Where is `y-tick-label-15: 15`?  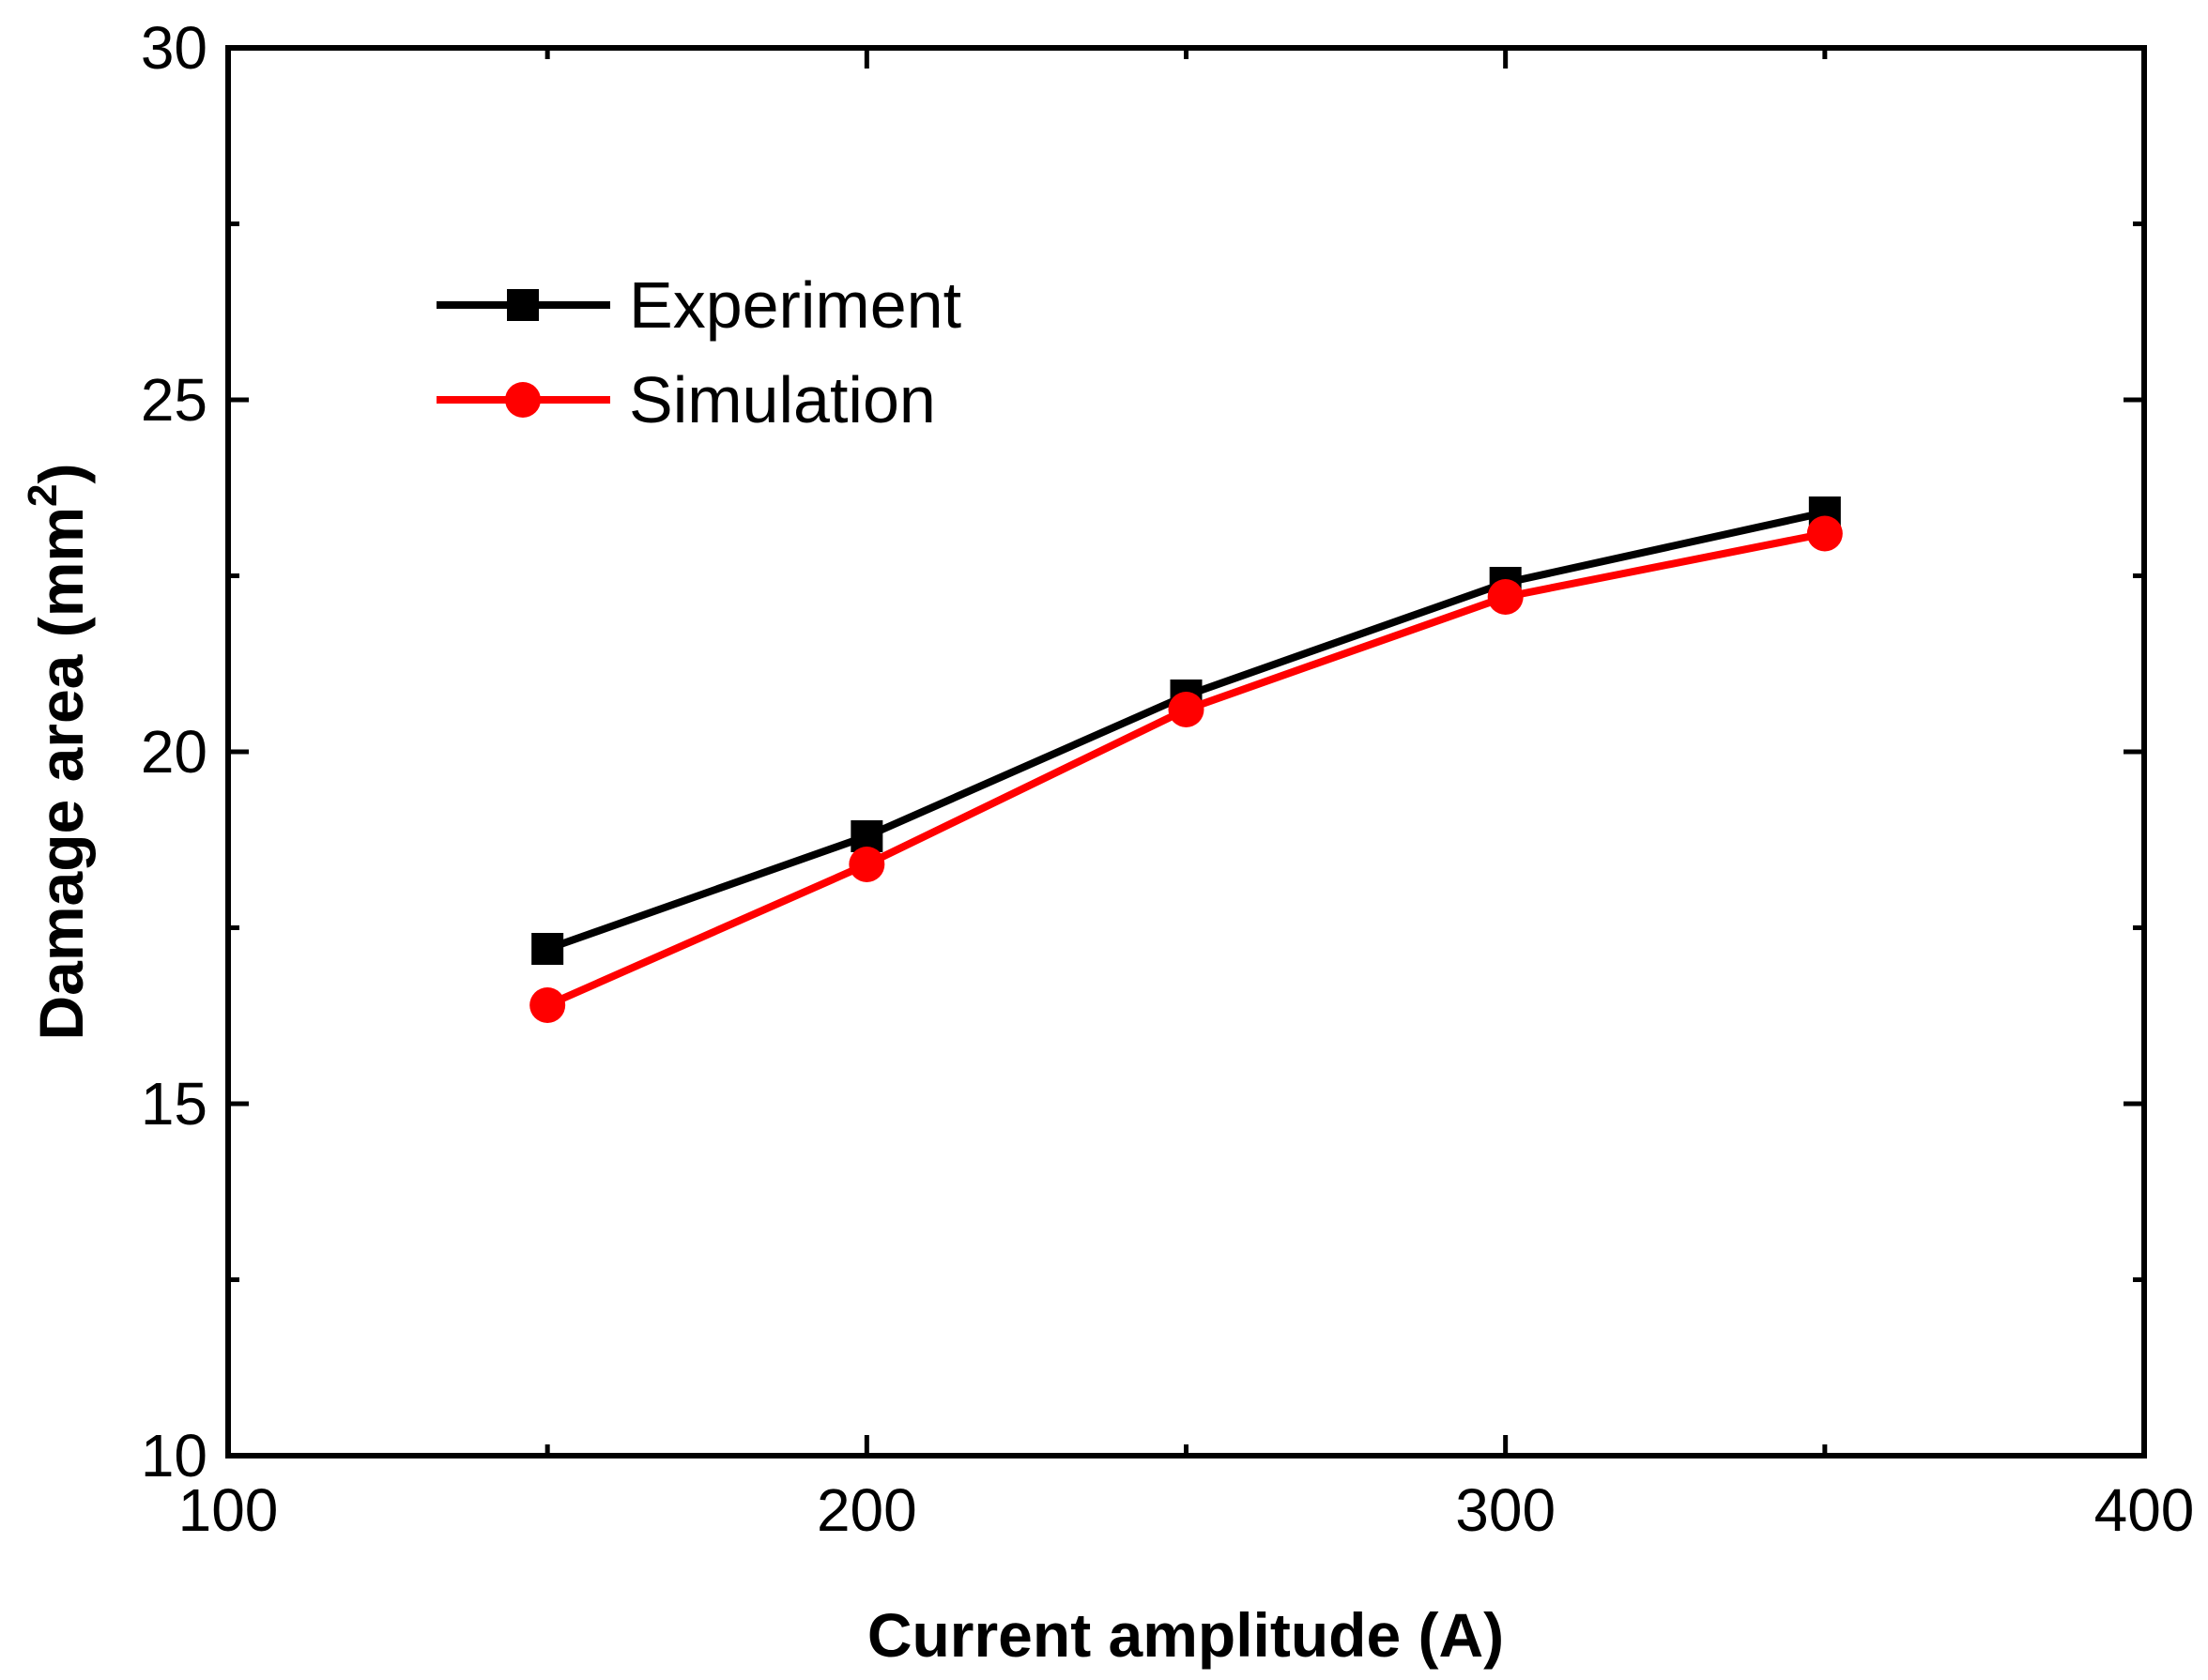 y-tick-label-15: 15 is located at coordinates (174, 1104).